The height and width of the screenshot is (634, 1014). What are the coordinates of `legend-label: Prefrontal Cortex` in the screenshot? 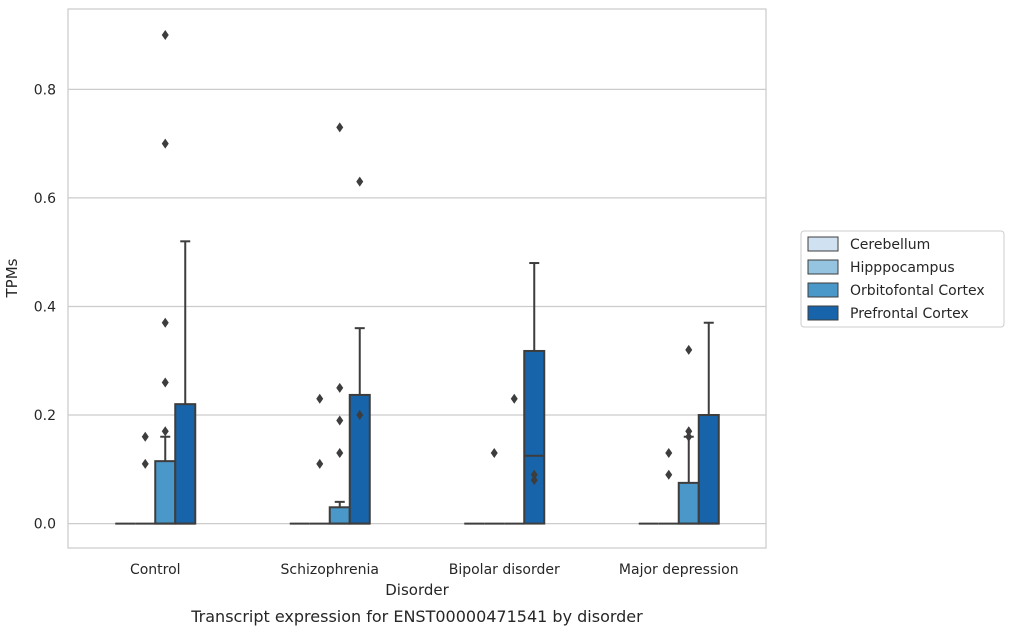 It's located at (909, 314).